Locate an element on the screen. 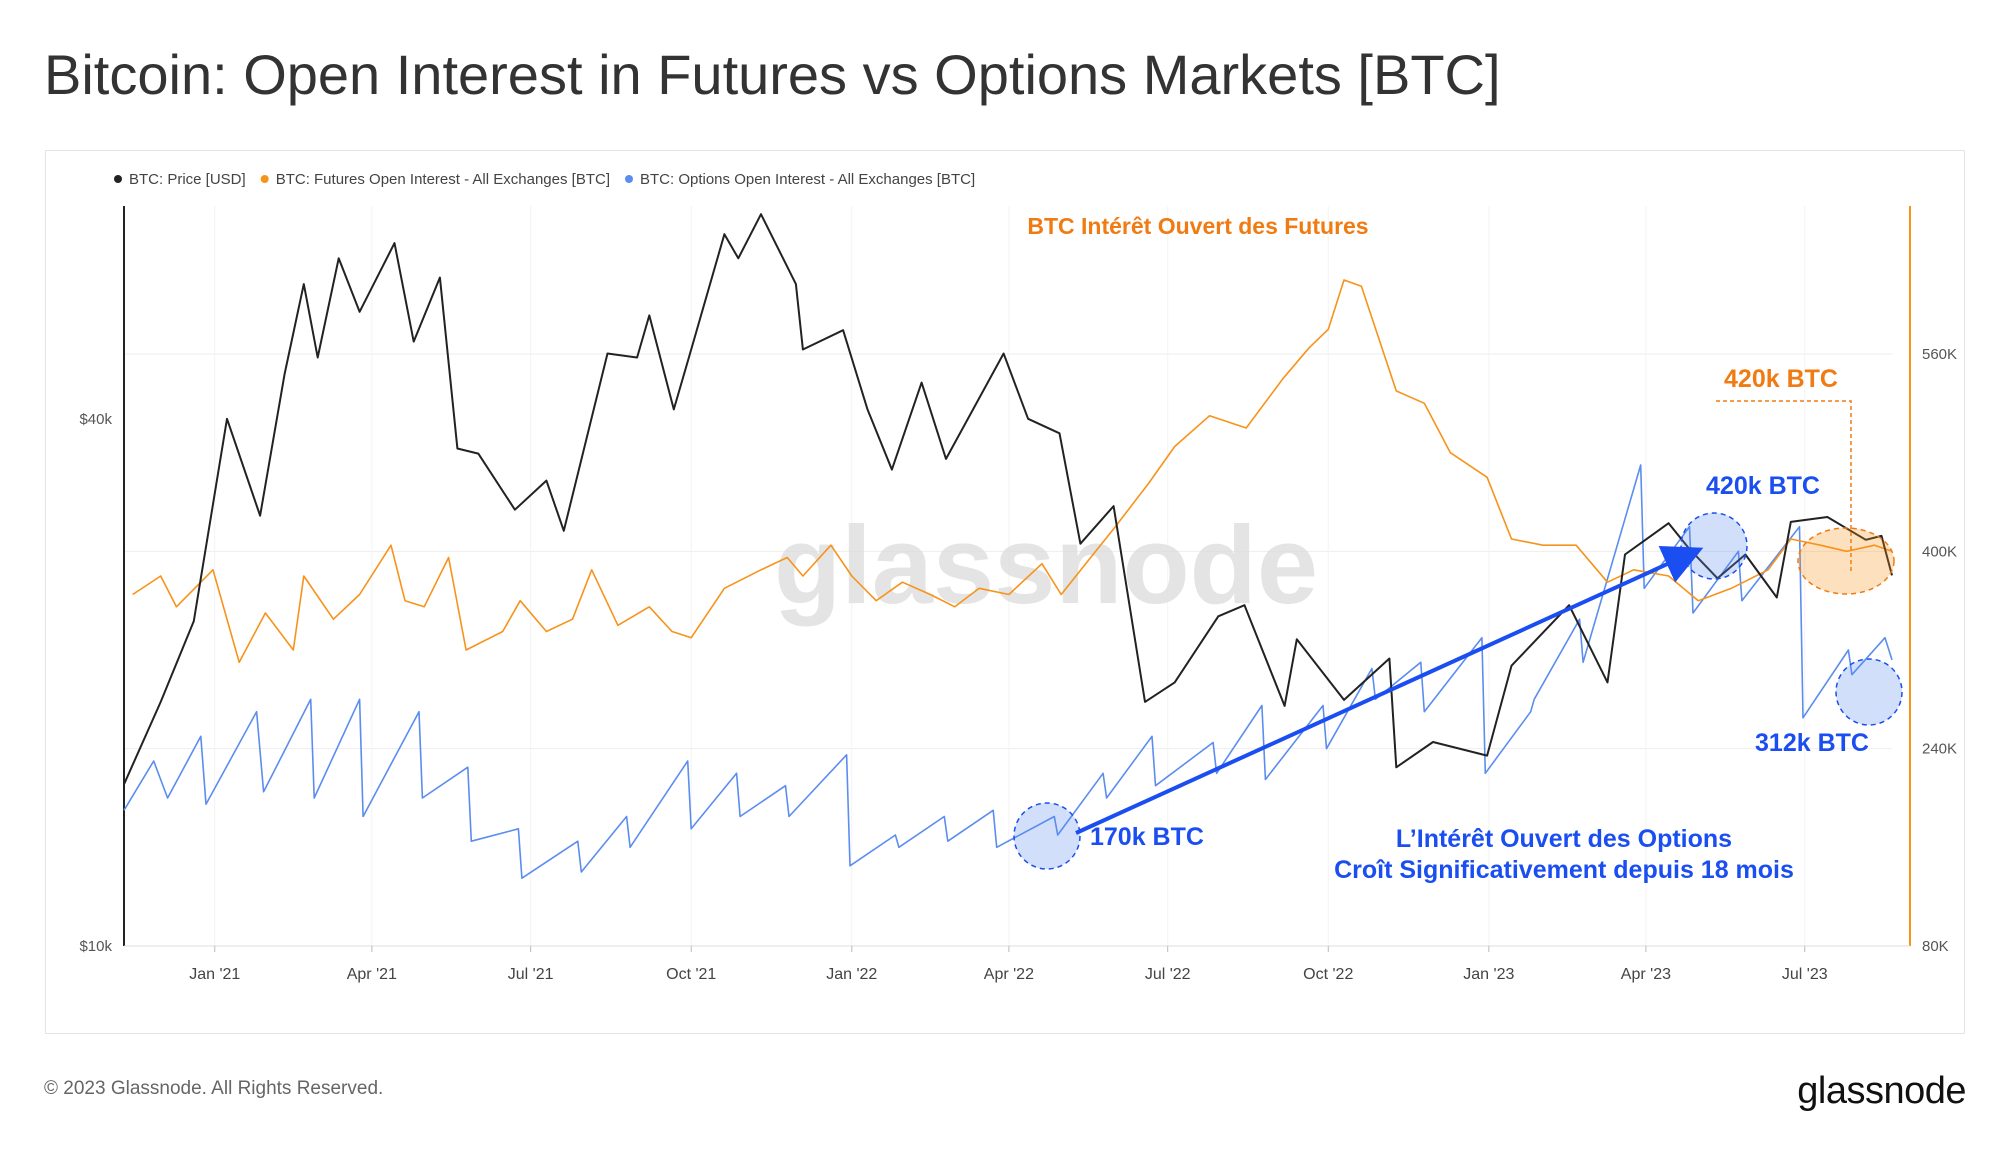 Image resolution: width=2000 pixels, height=1152 pixels. x-axis-tick-label: Jul '21 is located at coordinates (531, 974).